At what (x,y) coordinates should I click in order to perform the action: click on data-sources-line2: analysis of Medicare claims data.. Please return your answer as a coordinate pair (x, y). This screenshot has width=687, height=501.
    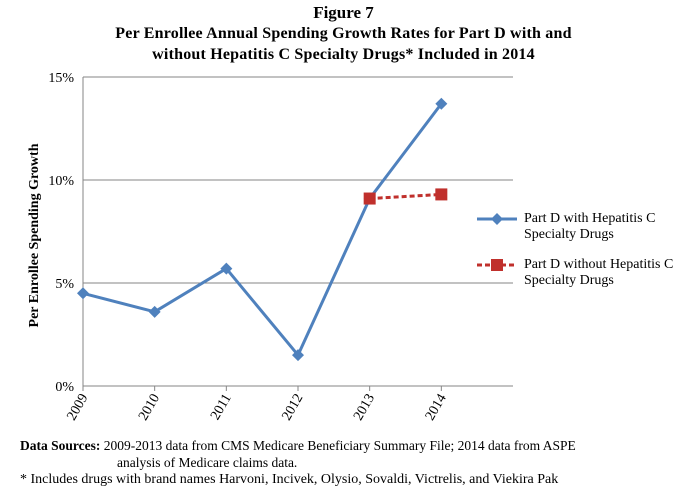
    Looking at the image, I should click on (207, 462).